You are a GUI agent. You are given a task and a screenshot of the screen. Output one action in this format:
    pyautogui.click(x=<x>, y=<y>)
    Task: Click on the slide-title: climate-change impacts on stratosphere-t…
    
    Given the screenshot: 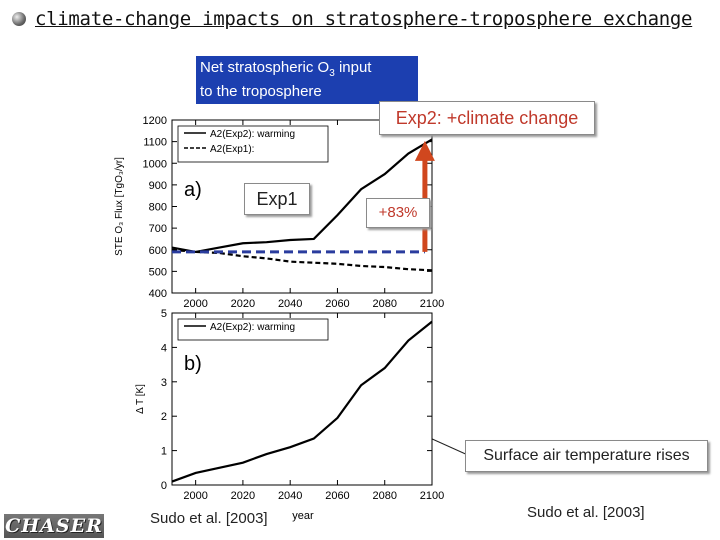 What is the action you would take?
    pyautogui.click(x=364, y=19)
    